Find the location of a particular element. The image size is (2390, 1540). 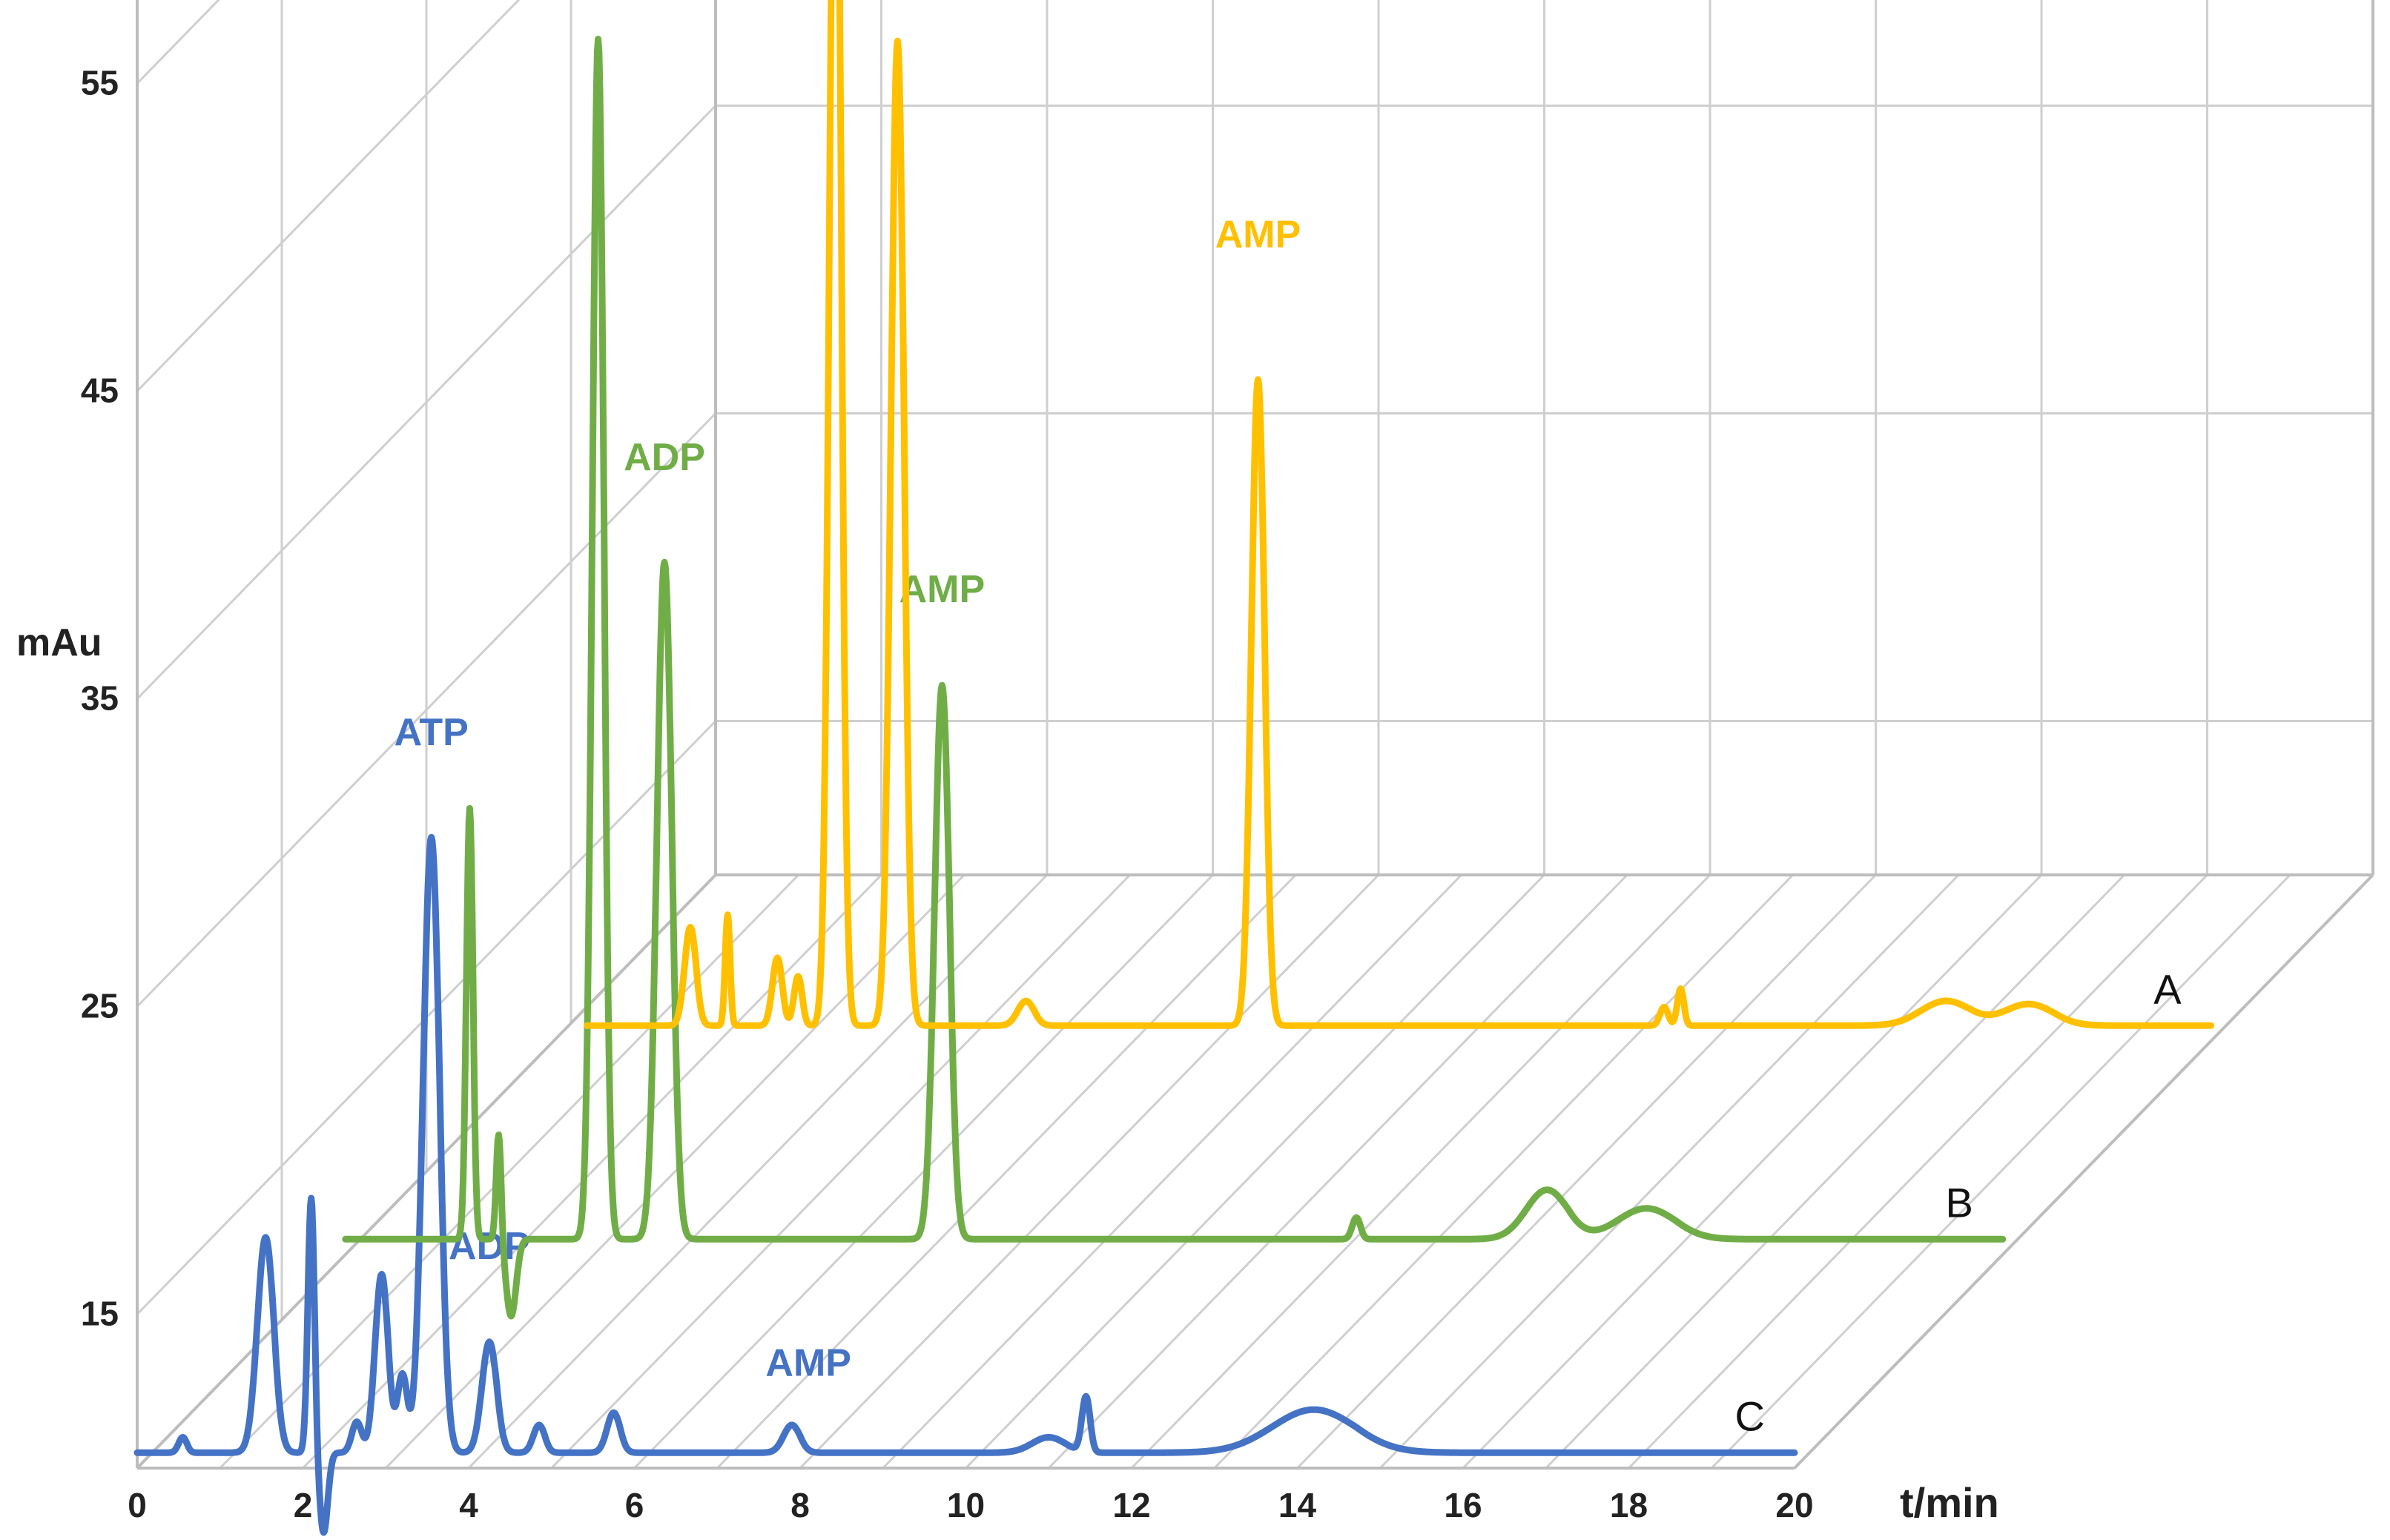

y-tick-label: 15 is located at coordinates (100, 1314).